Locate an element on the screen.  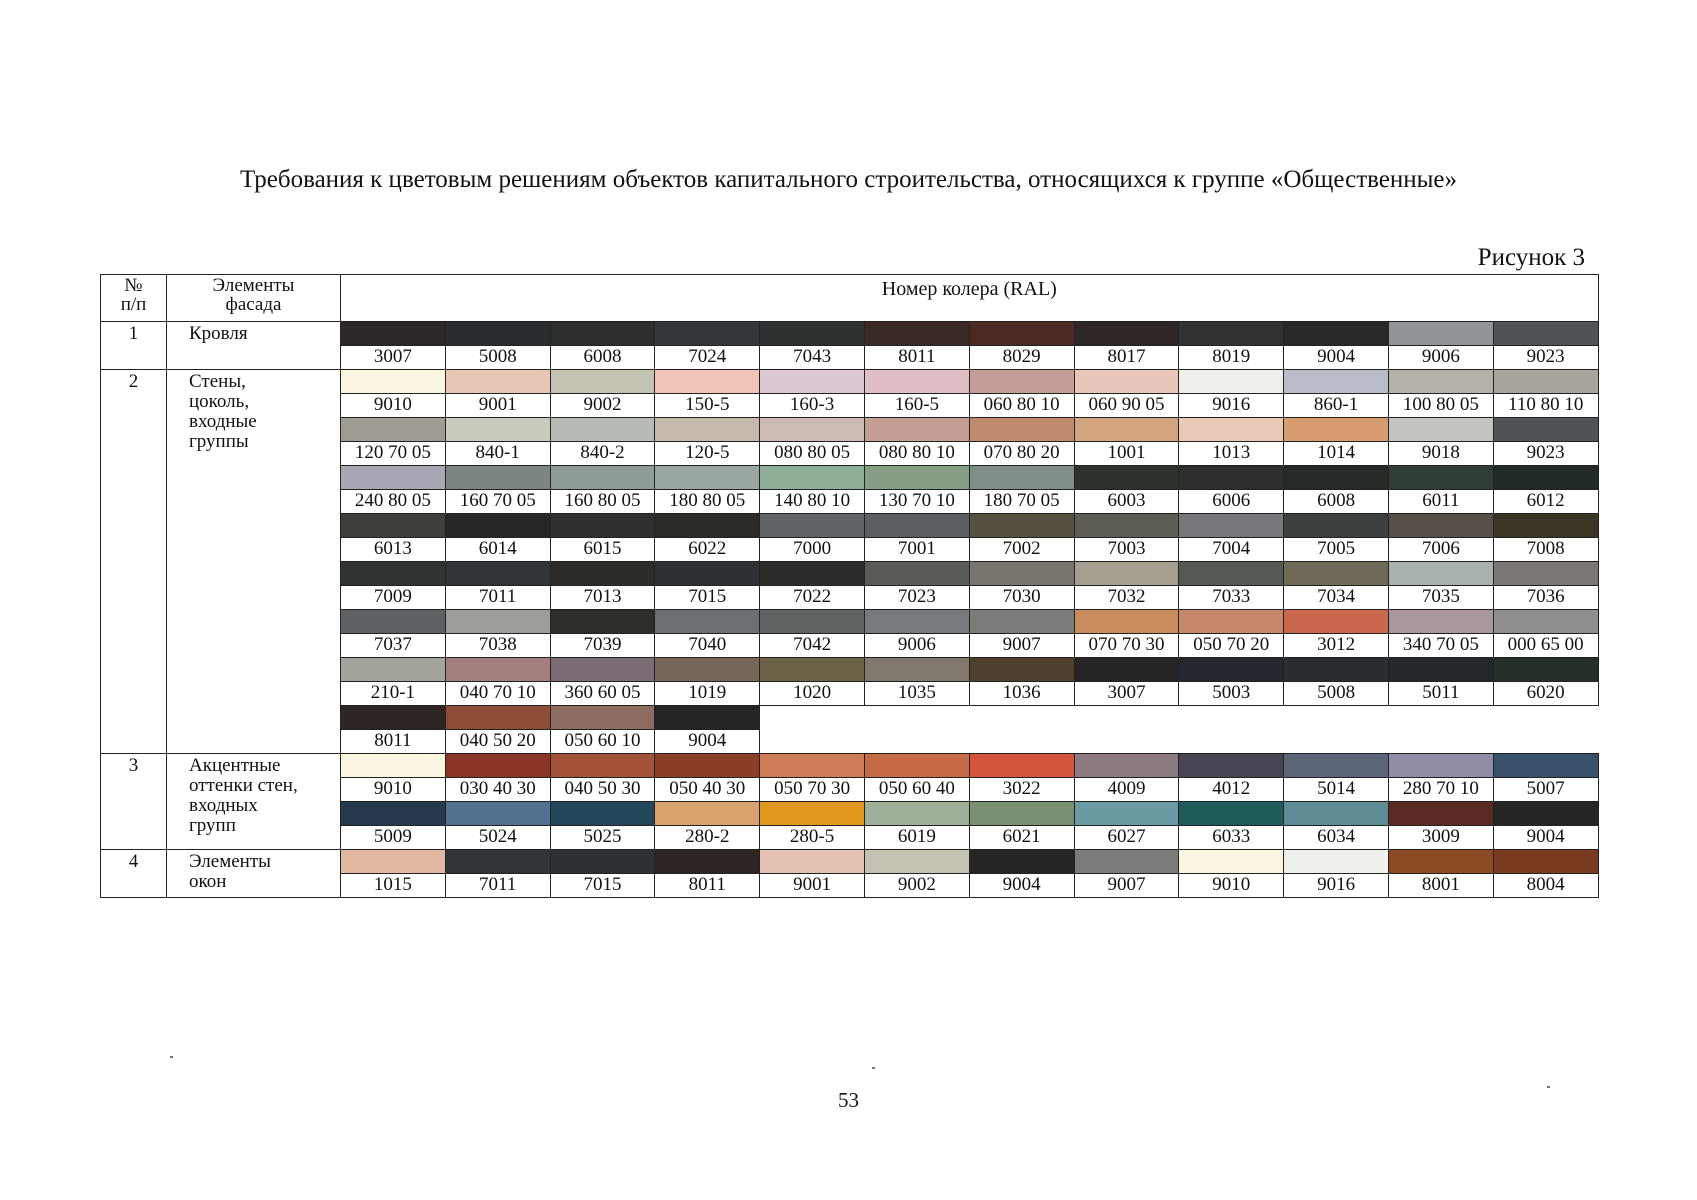
ral-code: 120 70 05 is located at coordinates (393, 453).